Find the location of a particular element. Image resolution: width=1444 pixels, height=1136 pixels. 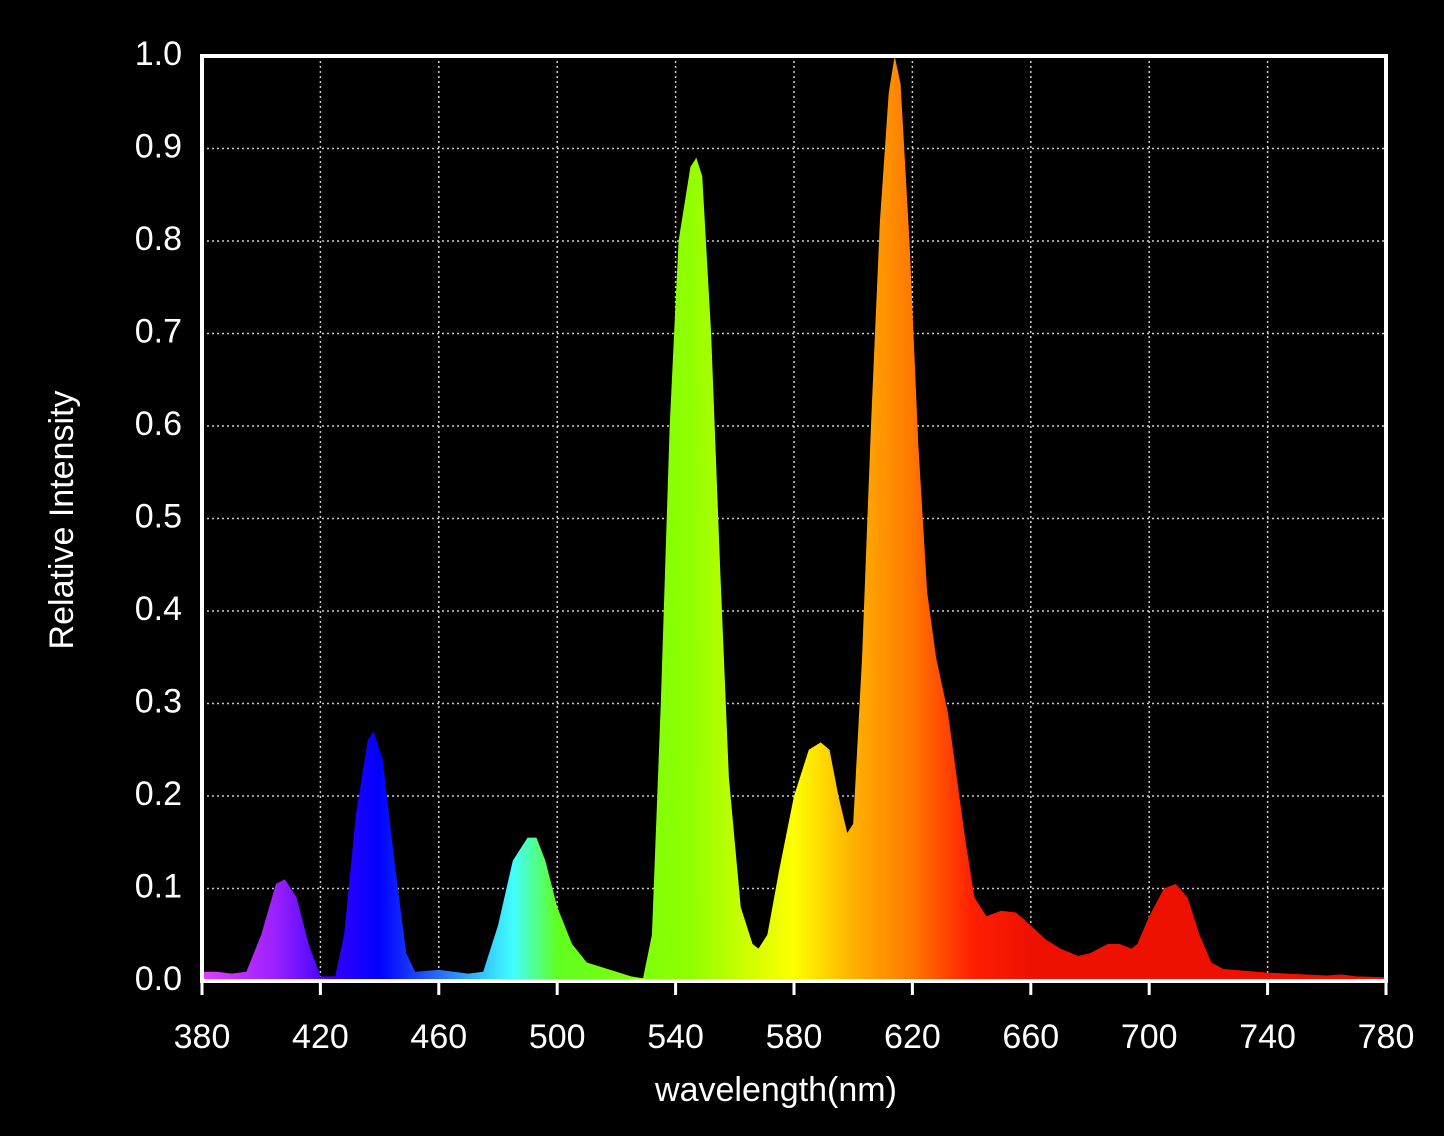

x-tick-label: 420 is located at coordinates (320, 1037).